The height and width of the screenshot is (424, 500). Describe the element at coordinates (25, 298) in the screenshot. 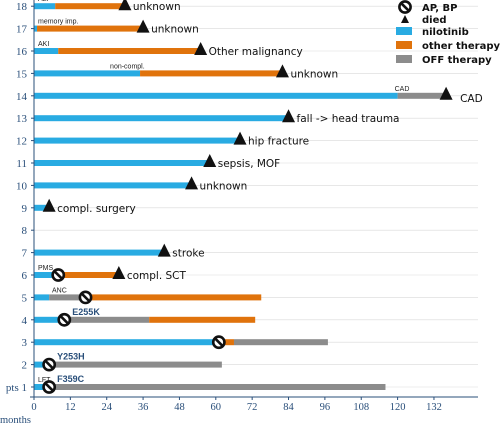

I see `y-tick-label: 5` at that location.